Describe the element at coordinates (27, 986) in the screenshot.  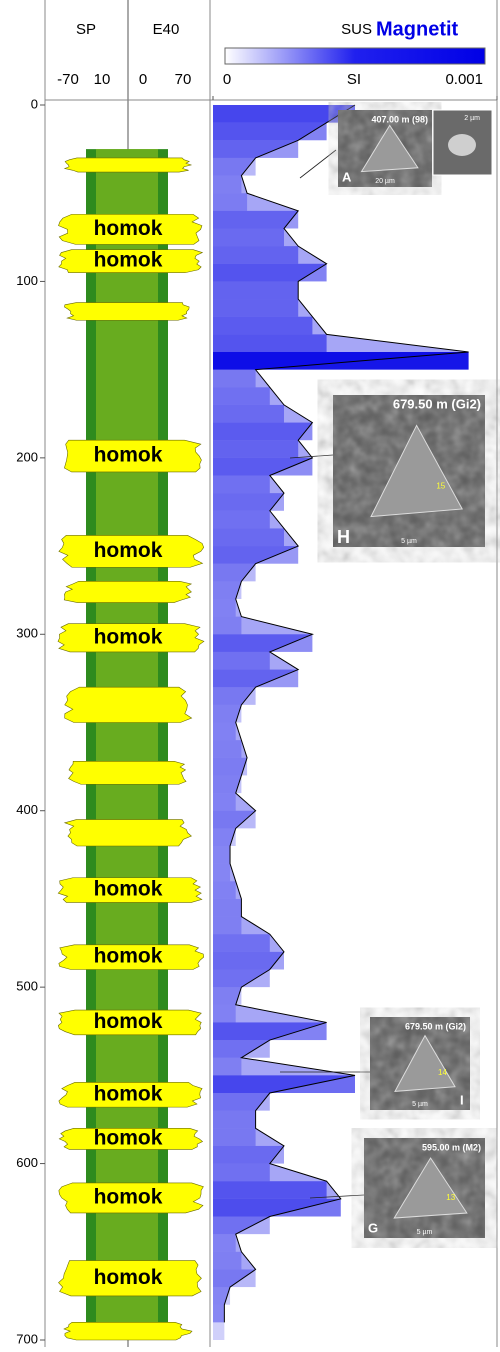
I see `y-tick-label: 500` at that location.